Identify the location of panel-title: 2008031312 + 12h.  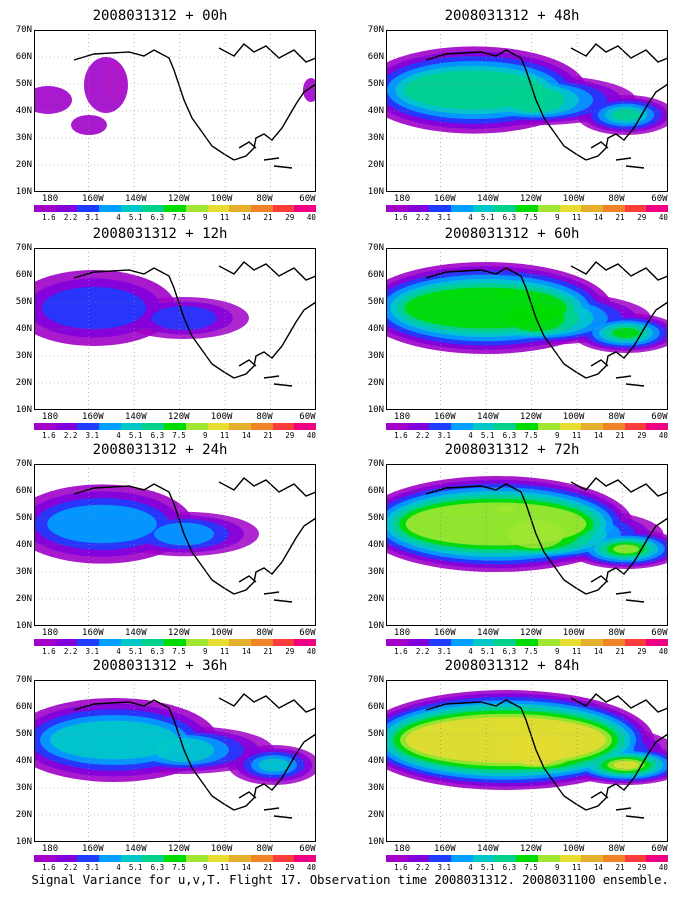
(160, 234).